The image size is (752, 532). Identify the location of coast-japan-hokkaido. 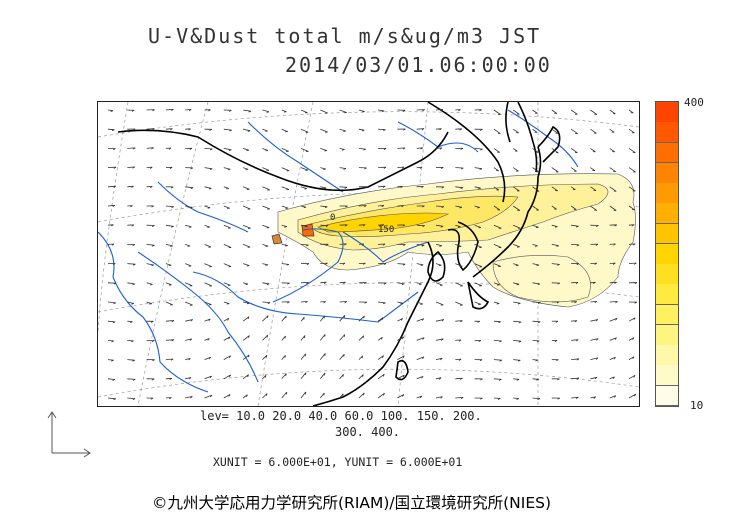
(549, 144).